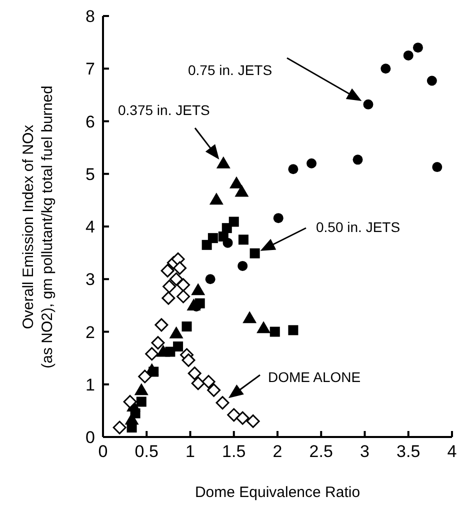 Image resolution: width=457 pixels, height=506 pixels. What do you see at coordinates (90, 122) in the screenshot?
I see `y-tick-label: 6` at bounding box center [90, 122].